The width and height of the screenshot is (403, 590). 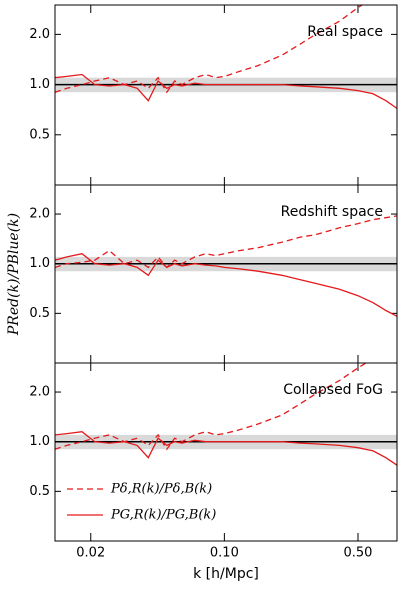 What do you see at coordinates (333, 390) in the screenshot?
I see `annotation: Collapsed FoG` at bounding box center [333, 390].